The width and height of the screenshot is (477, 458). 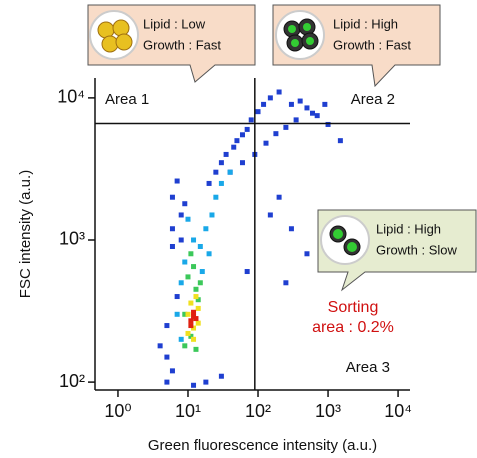 I want to click on callout-1: Lipid : Low Growth : Fast, so click(x=171, y=43).